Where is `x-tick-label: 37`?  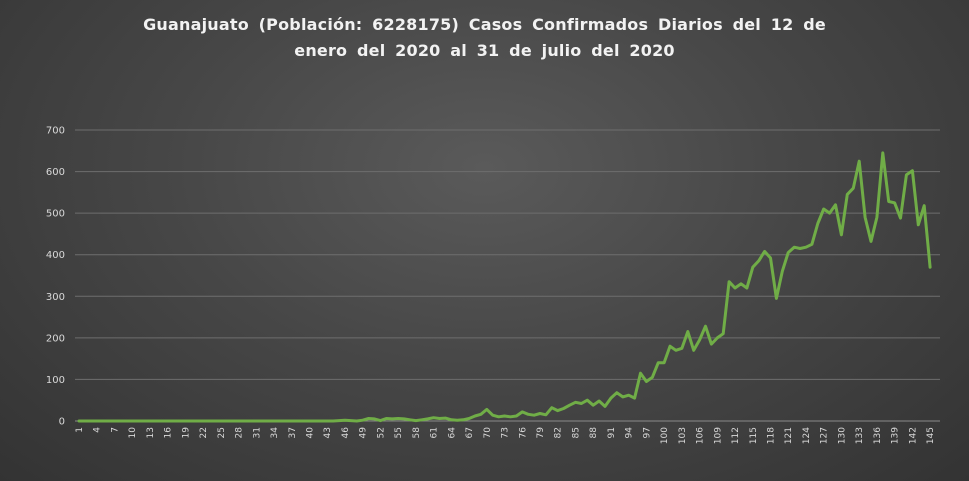 x-tick-label: 37 is located at coordinates (293, 432).